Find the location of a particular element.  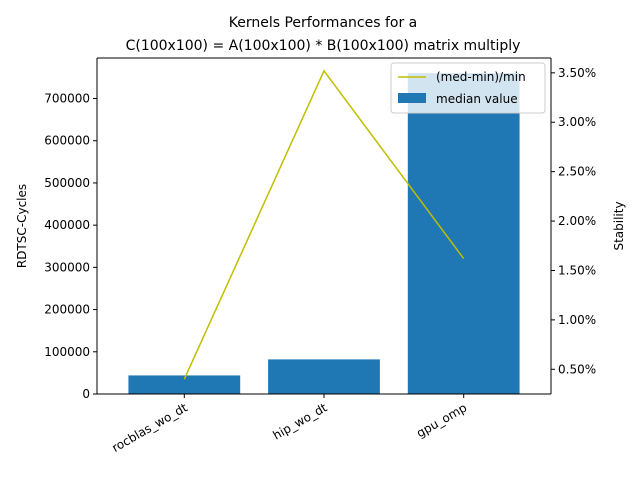

y-tick-label: 400000 is located at coordinates (67, 225).